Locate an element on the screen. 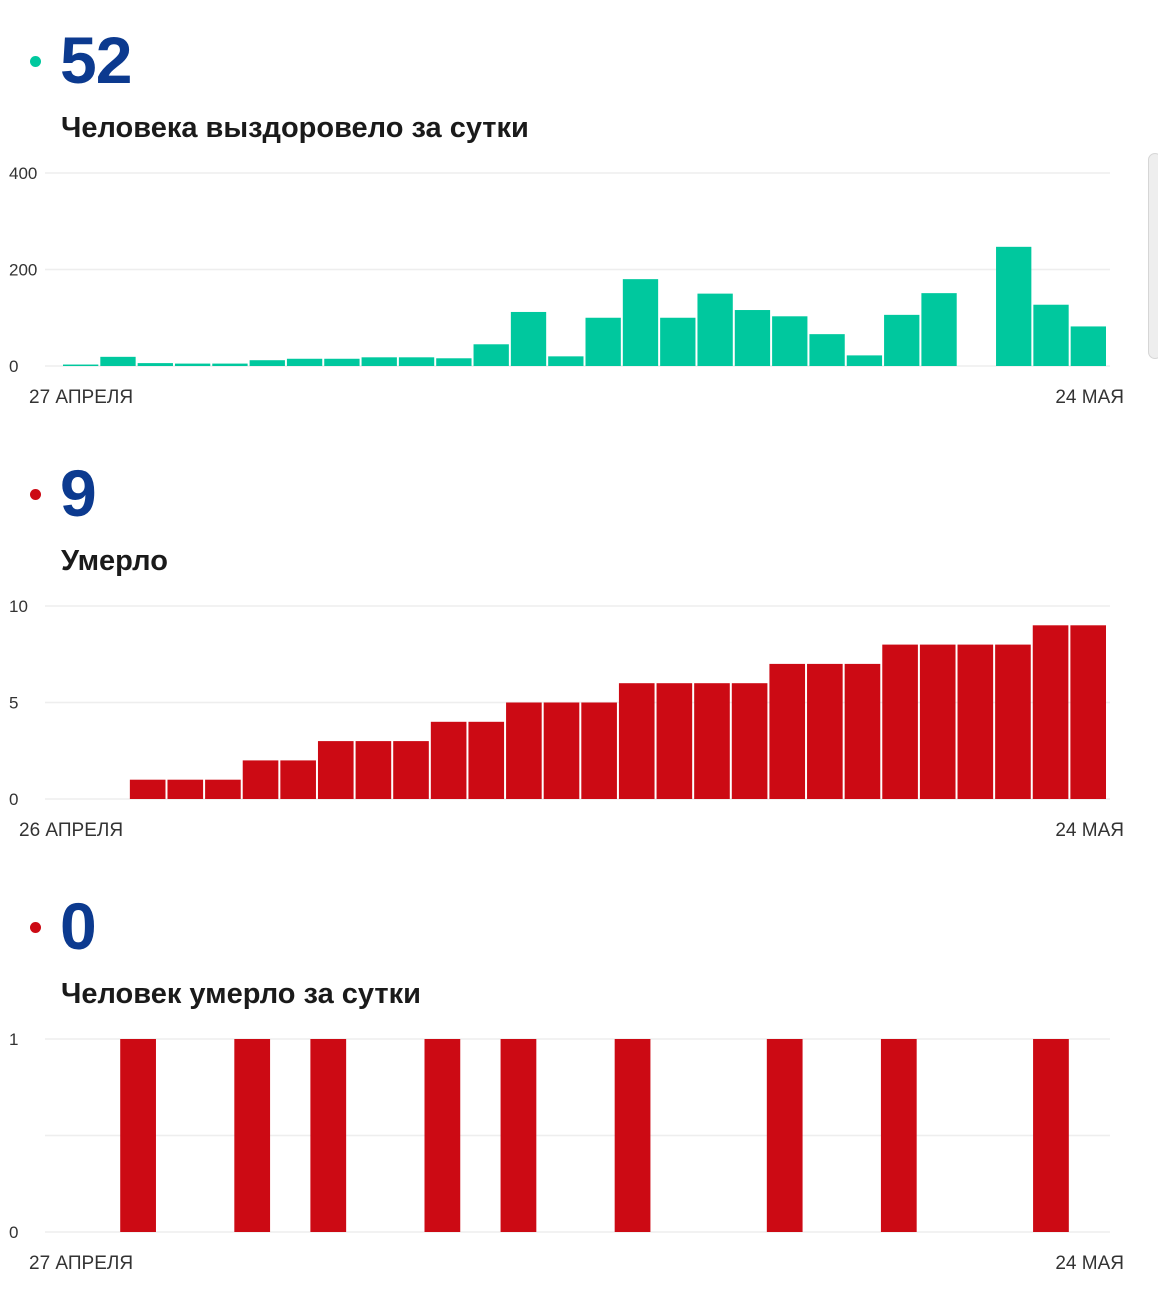 Image resolution: width=1158 pixels, height=1299 pixels. deaths-daily-count: 0 is located at coordinates (78, 926).